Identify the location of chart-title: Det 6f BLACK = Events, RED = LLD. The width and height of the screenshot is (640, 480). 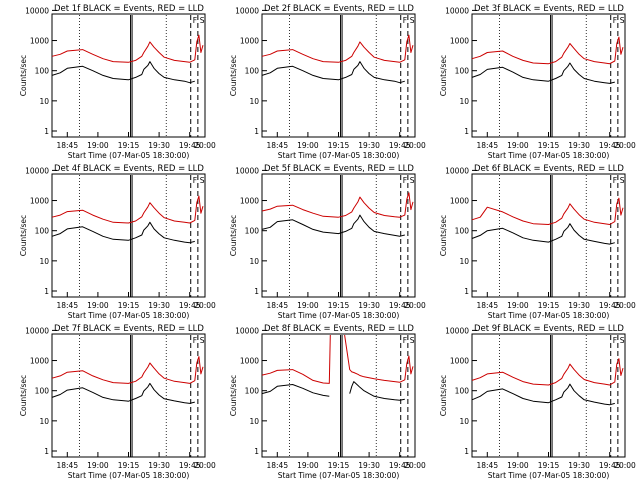
(549, 169).